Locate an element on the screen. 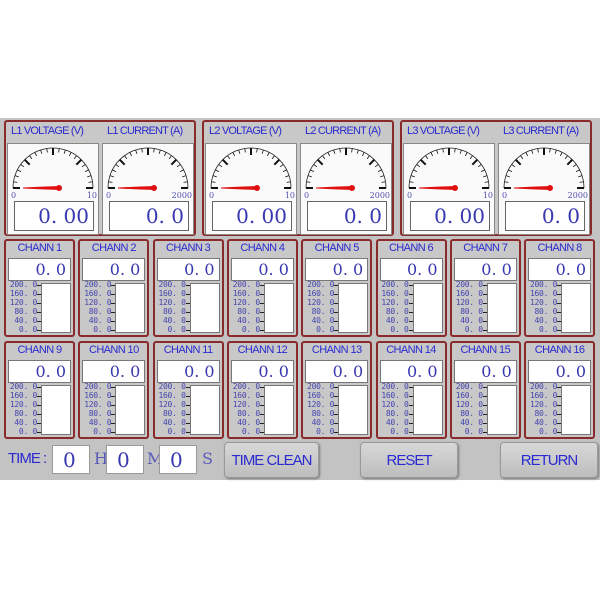  minutes-field: 0 is located at coordinates (125, 459).